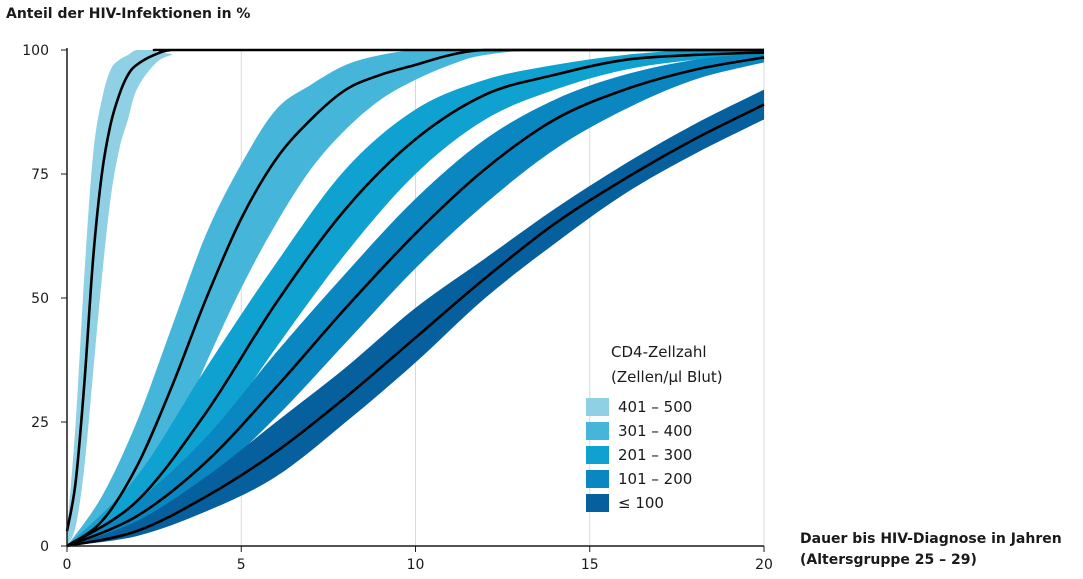 The width and height of the screenshot is (1083, 579). Describe the element at coordinates (35, 51) in the screenshot. I see `y-tick-label: 100` at that location.